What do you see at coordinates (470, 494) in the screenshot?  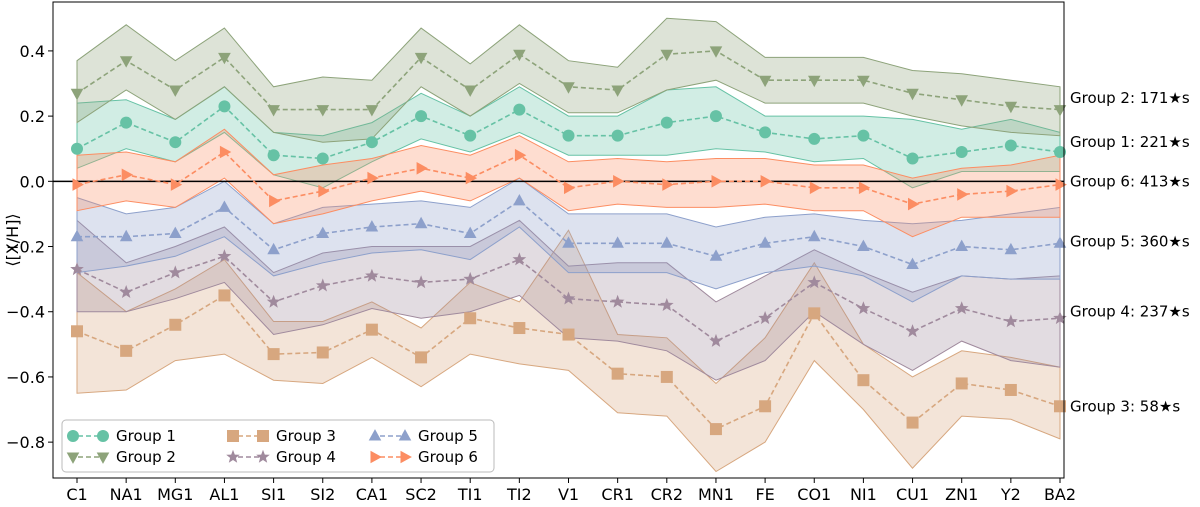 I see `x-tick-label: TI1` at bounding box center [470, 494].